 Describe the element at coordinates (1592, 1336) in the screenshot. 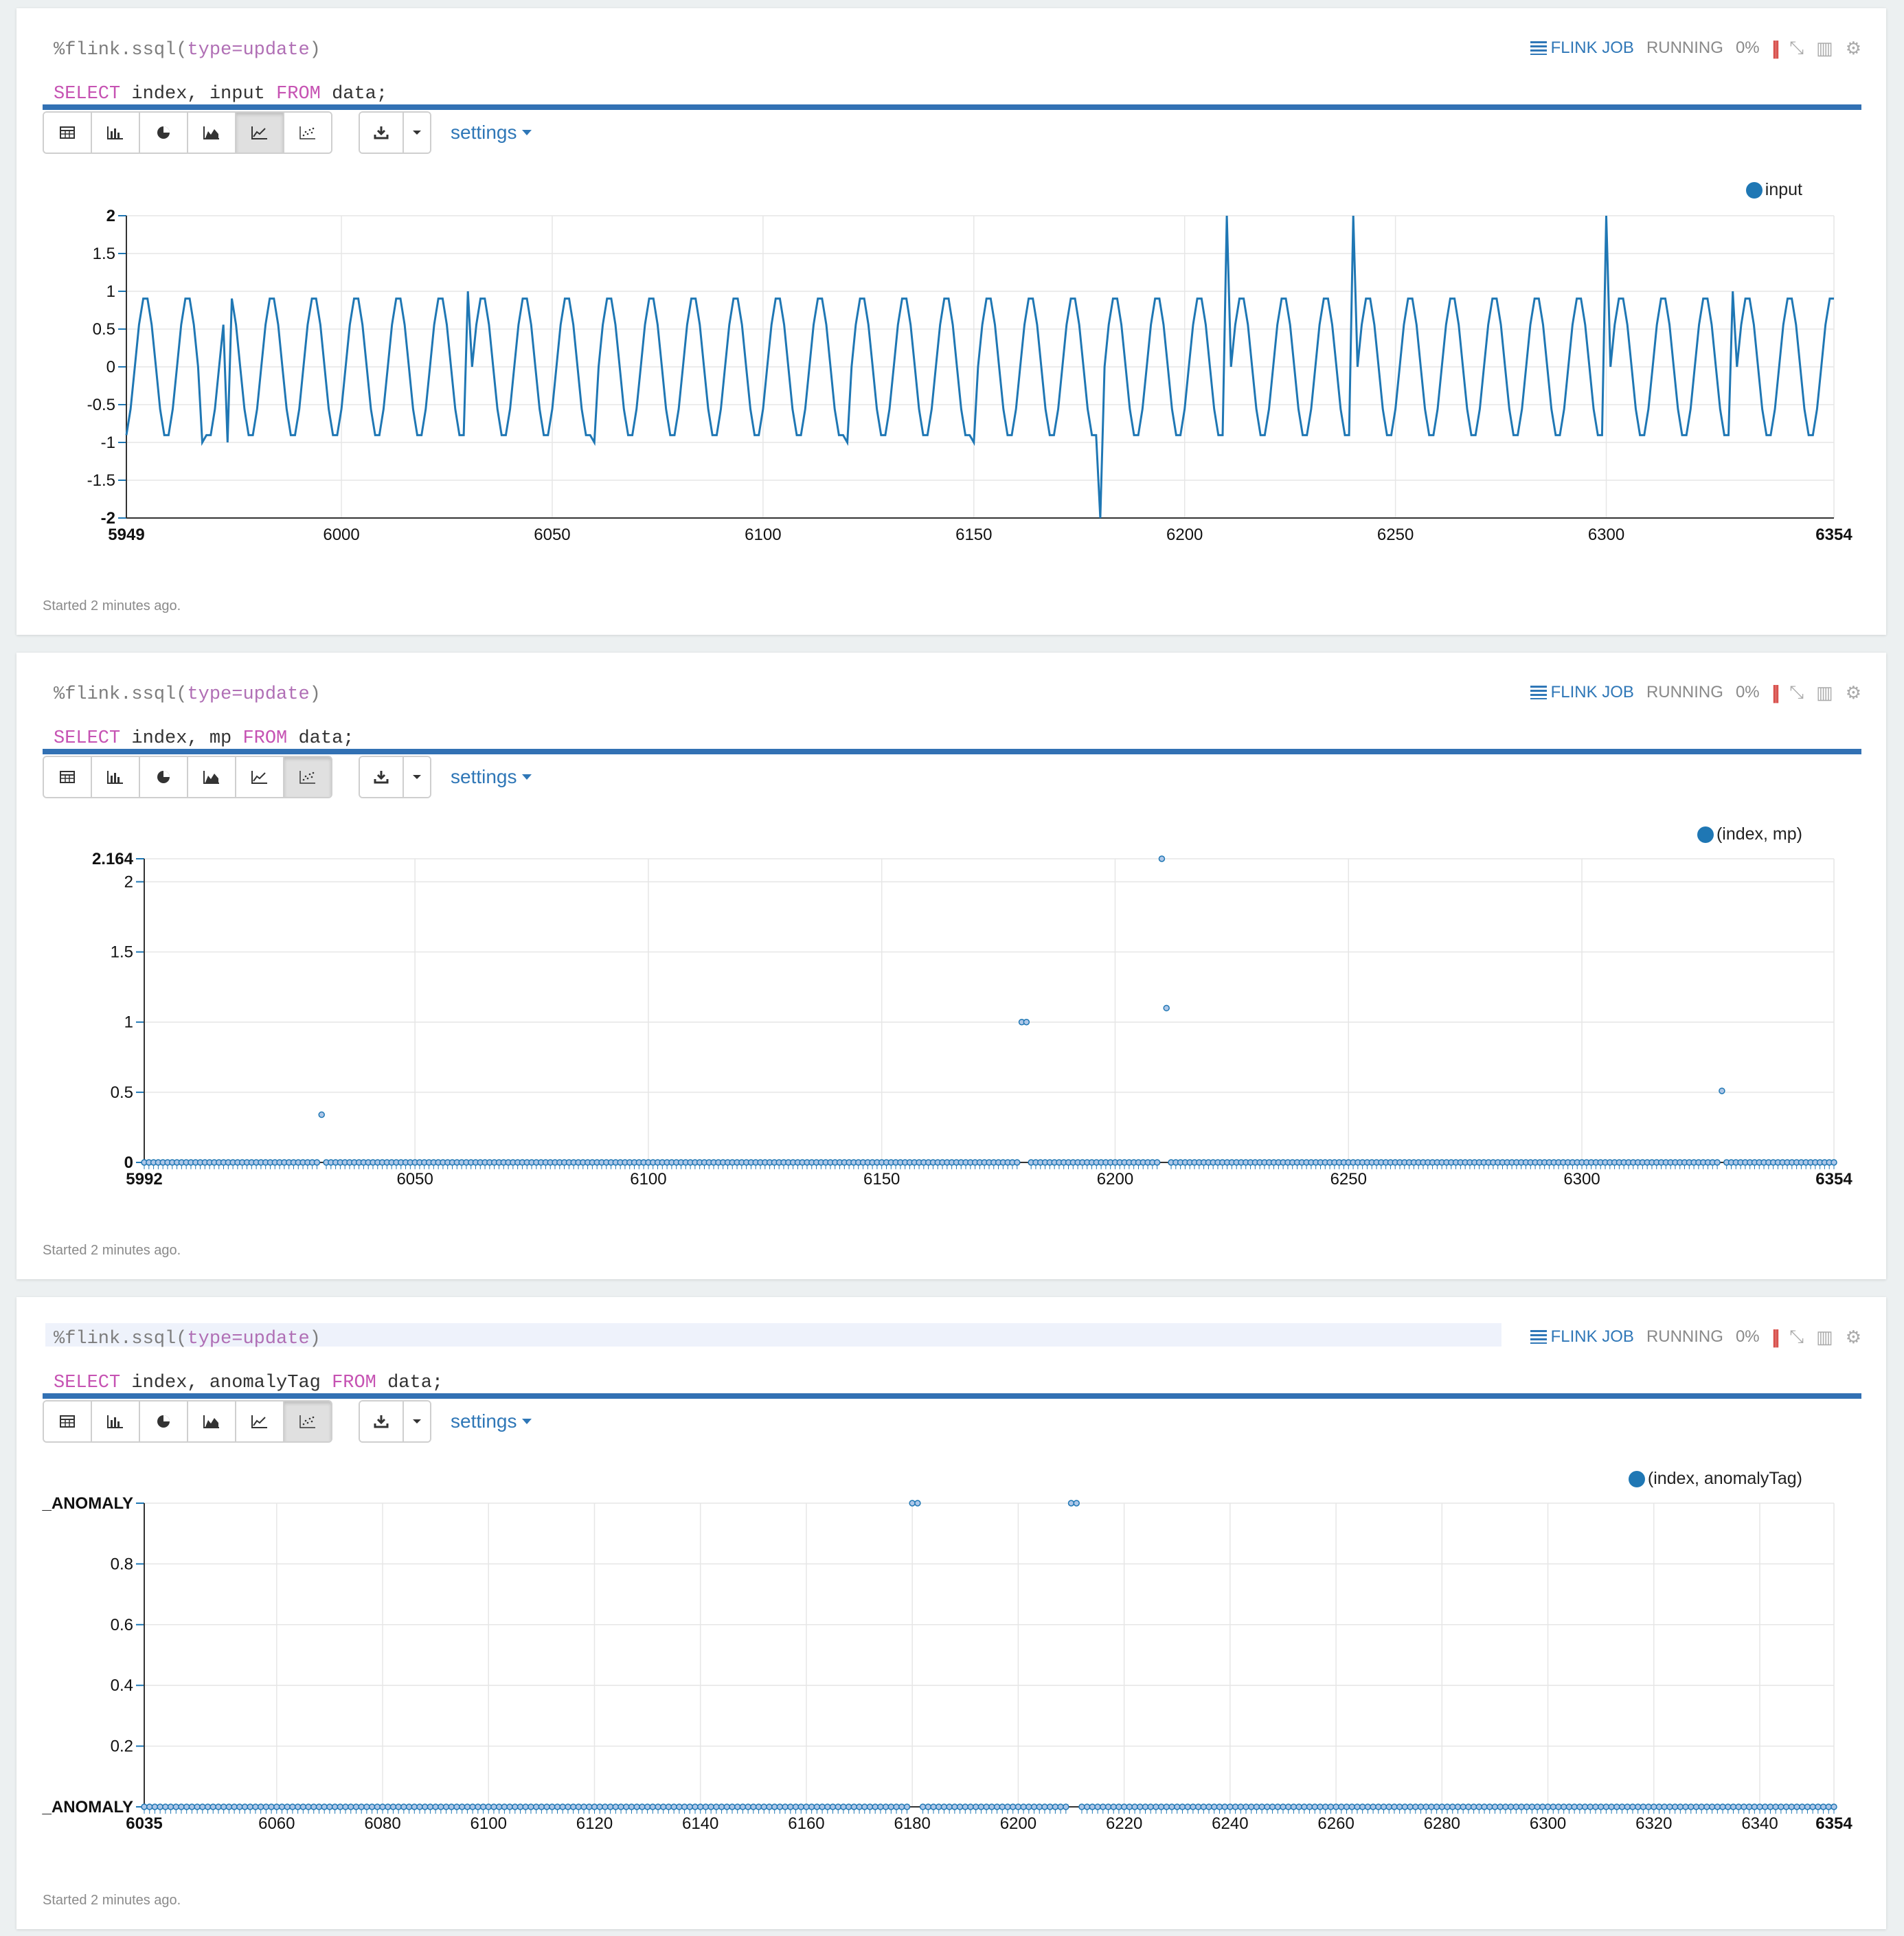

I see `flink-job-label: FLINK JOB` at that location.